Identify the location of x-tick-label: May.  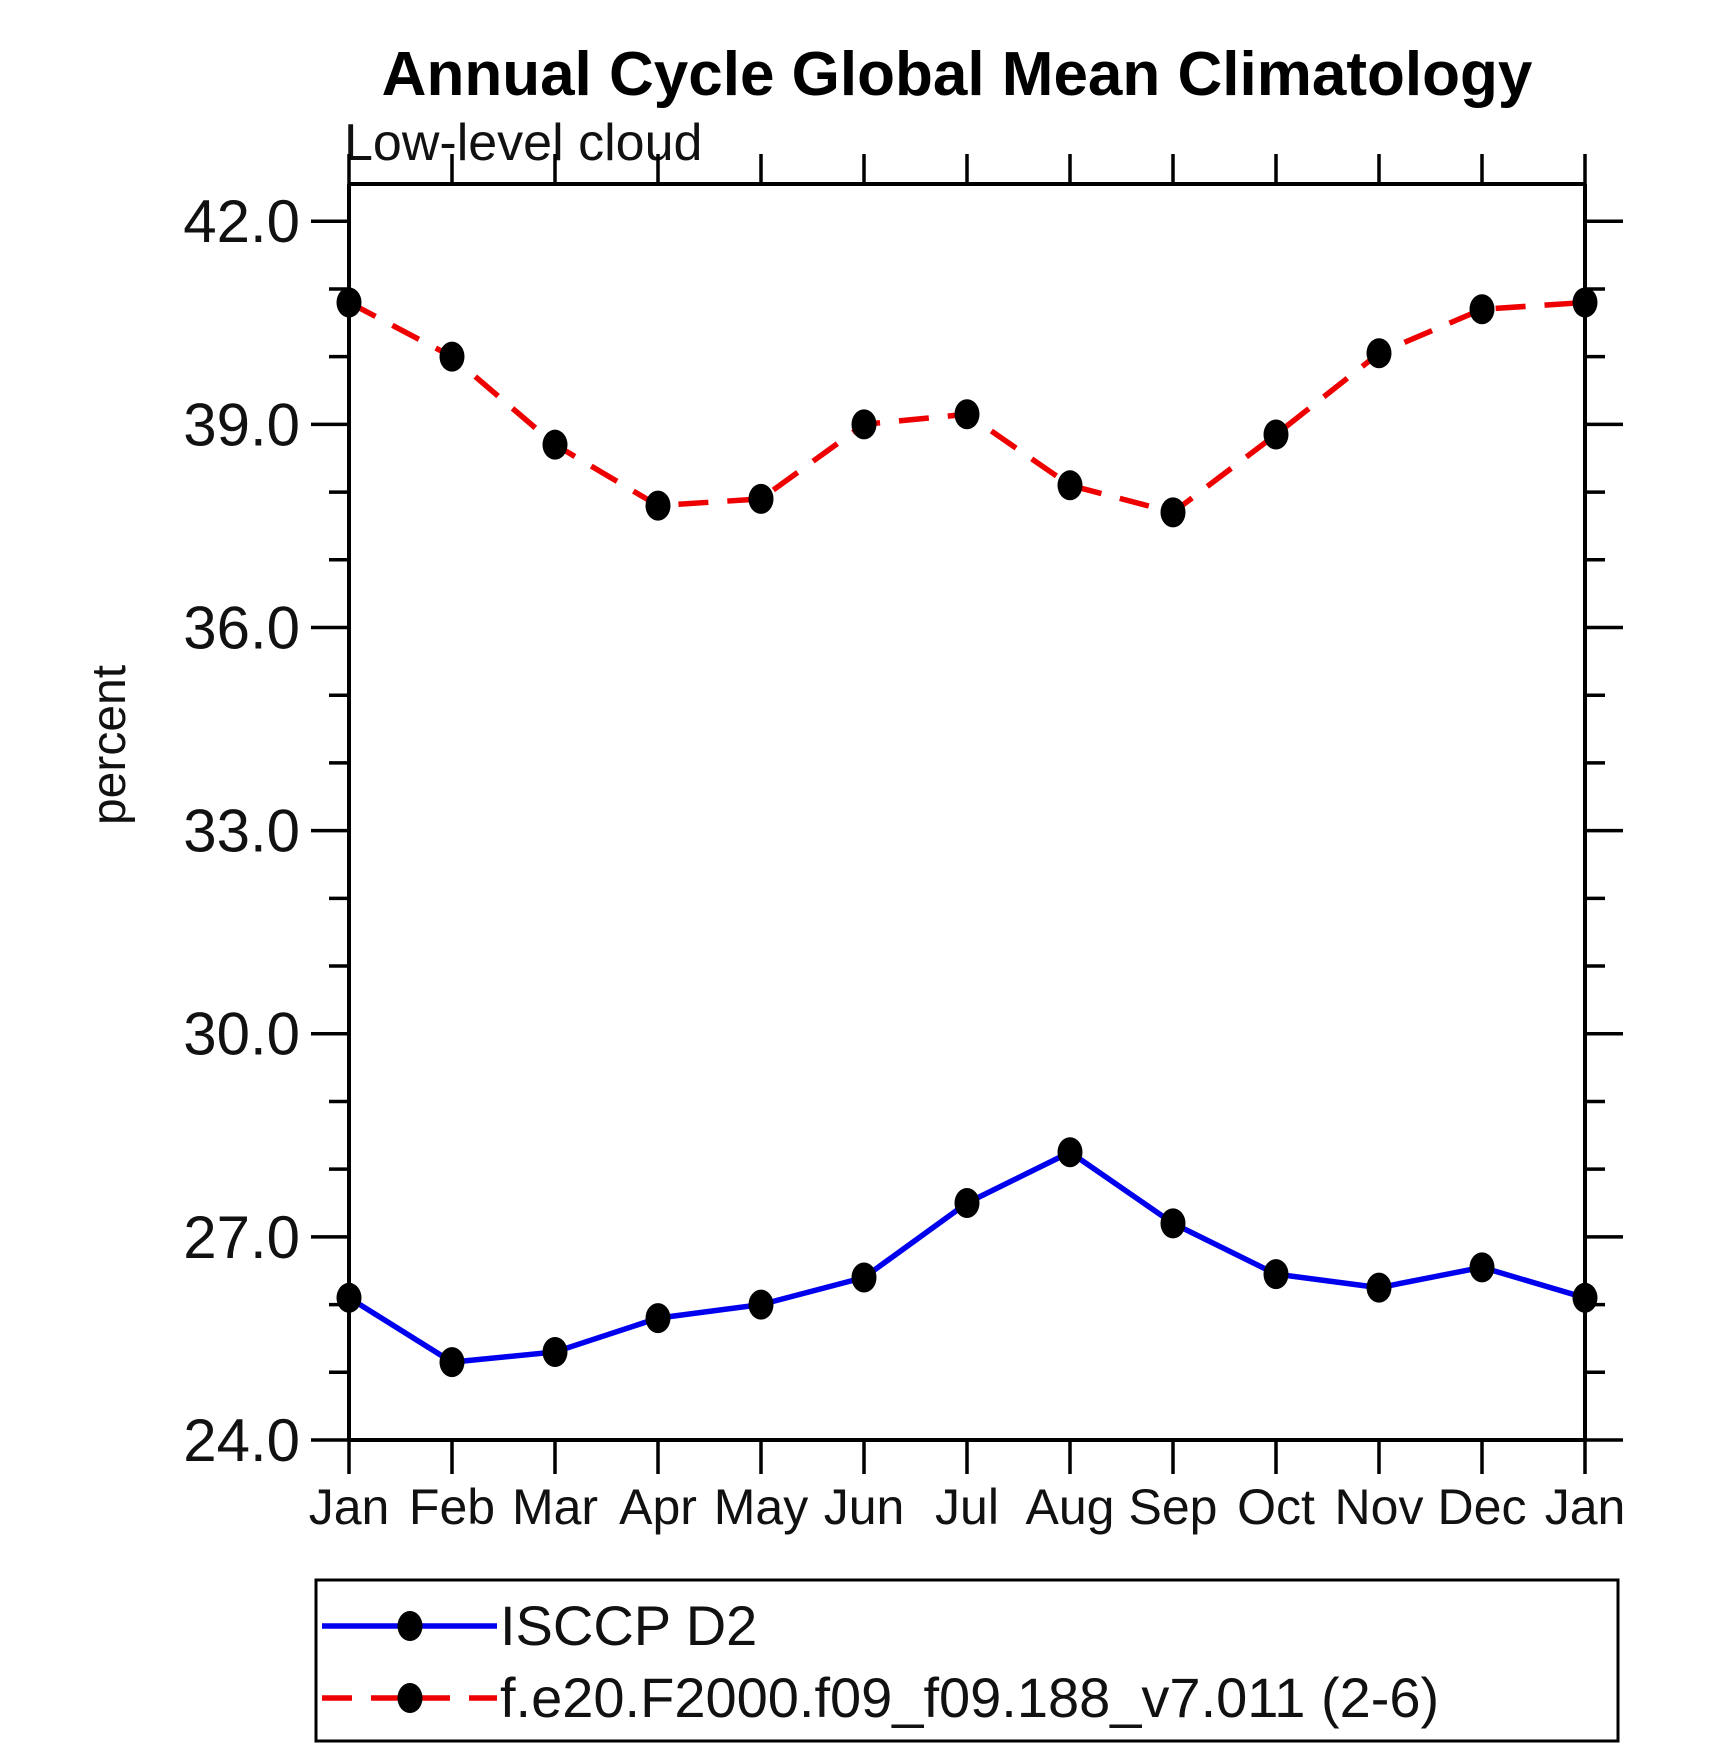
(761, 1507).